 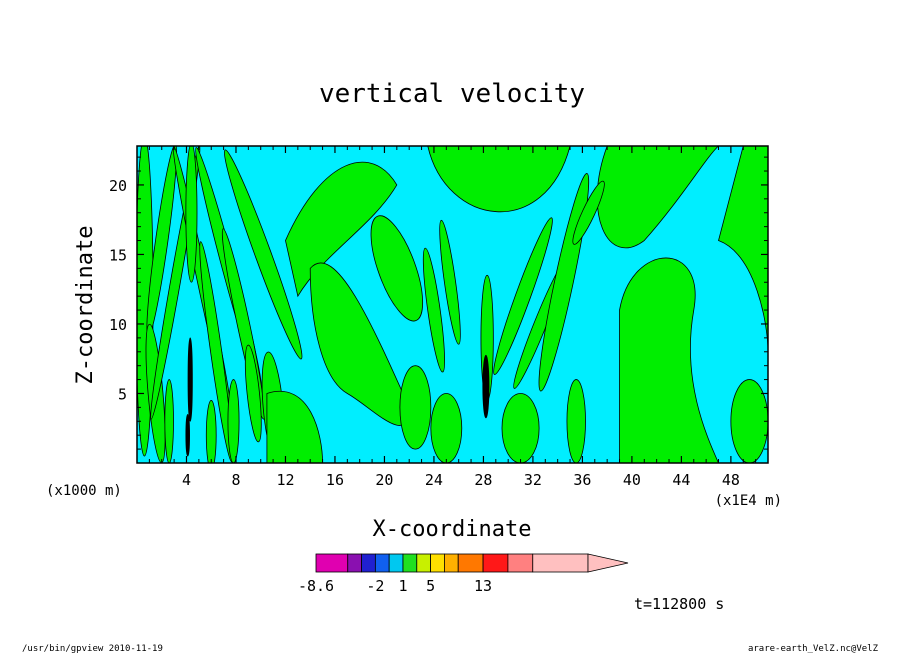 I want to click on x-tick-label: 8, so click(x=235, y=480).